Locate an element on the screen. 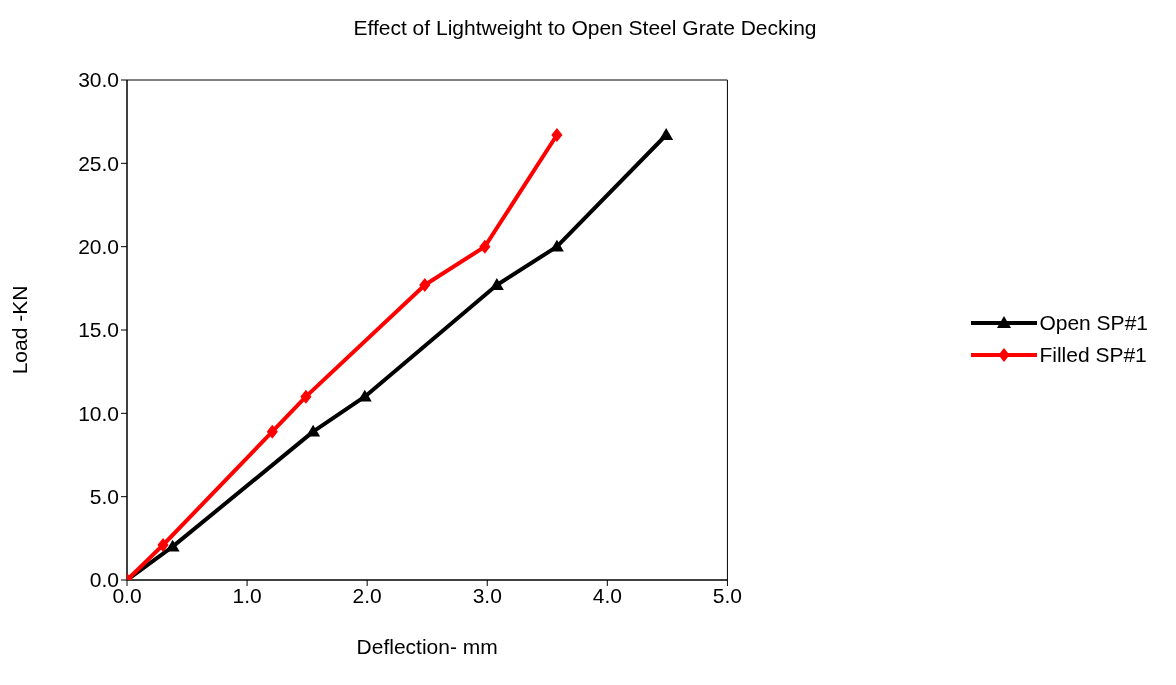  legend-label: Filled SP#1 is located at coordinates (1093, 355).